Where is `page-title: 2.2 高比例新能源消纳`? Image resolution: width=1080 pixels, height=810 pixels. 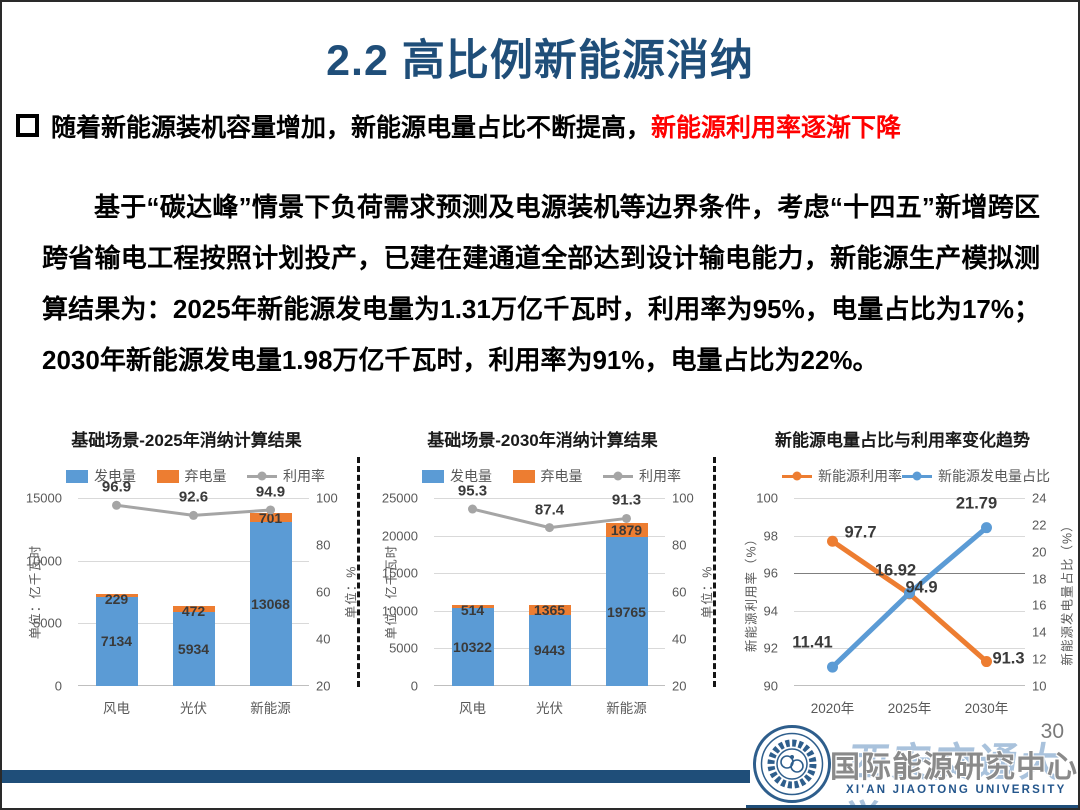
page-title: 2.2 高比例新能源消纳 is located at coordinates (540, 61).